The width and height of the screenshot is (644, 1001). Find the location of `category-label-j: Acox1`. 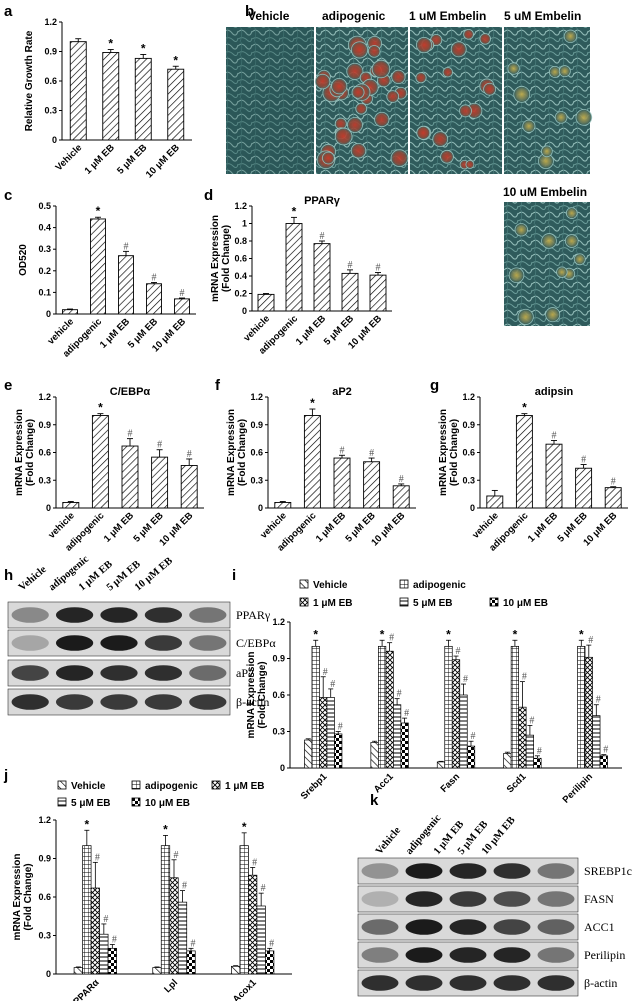

category-label-j: Acox1 is located at coordinates (245, 989).